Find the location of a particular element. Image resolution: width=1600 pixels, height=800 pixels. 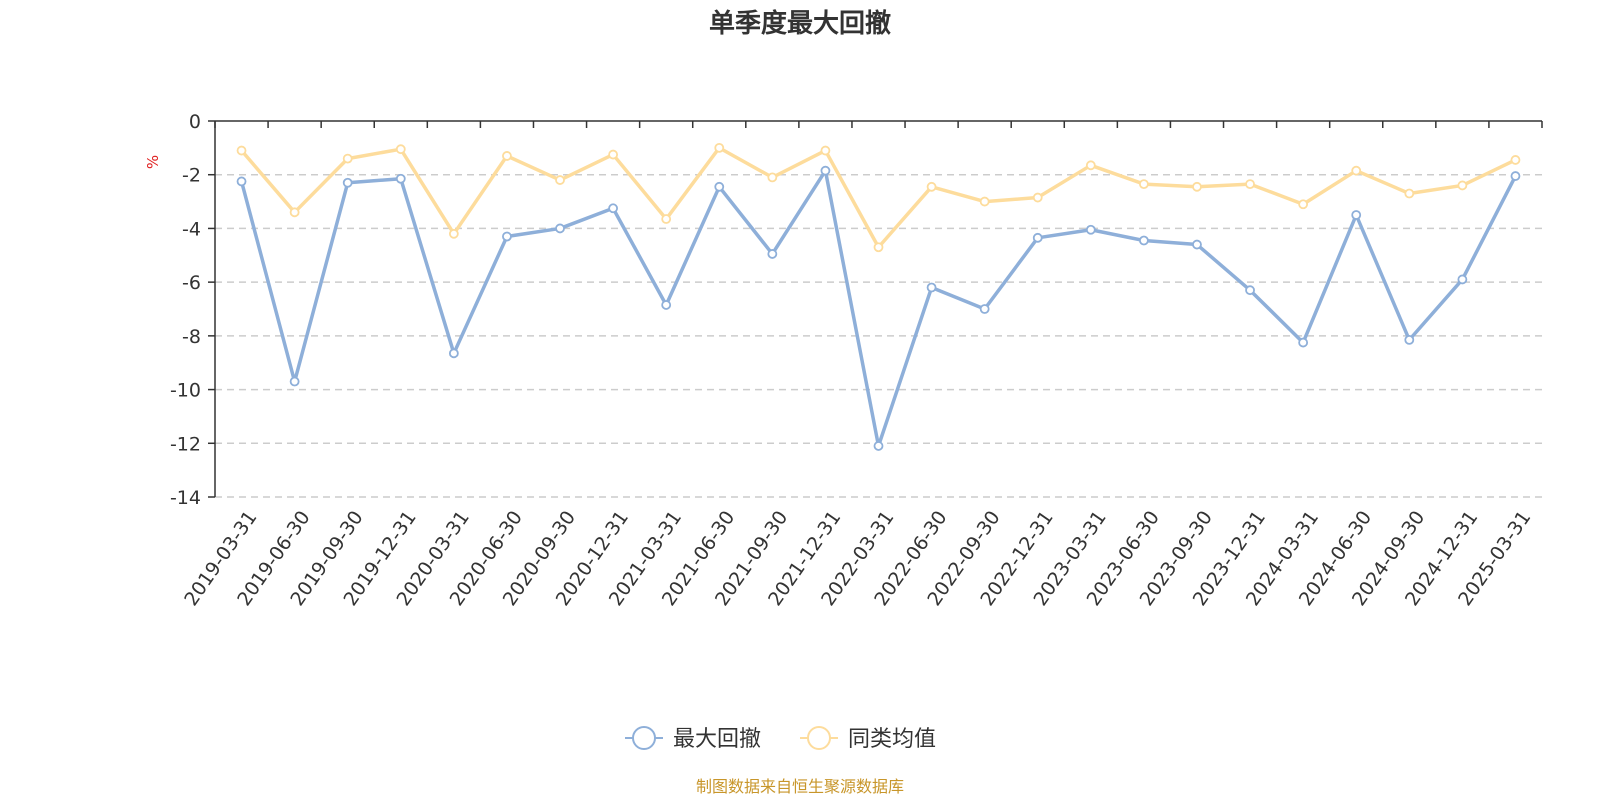

y-tick-label: -12 is located at coordinates (185, 444).